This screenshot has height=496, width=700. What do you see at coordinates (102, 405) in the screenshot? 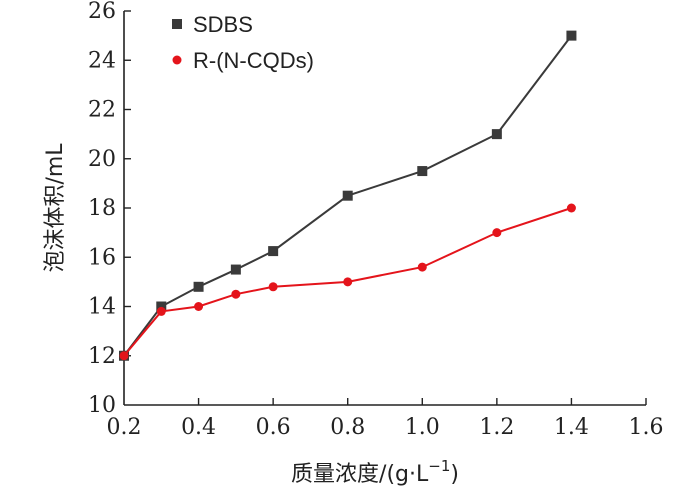
I see `y-tick-label: 10` at bounding box center [102, 405].